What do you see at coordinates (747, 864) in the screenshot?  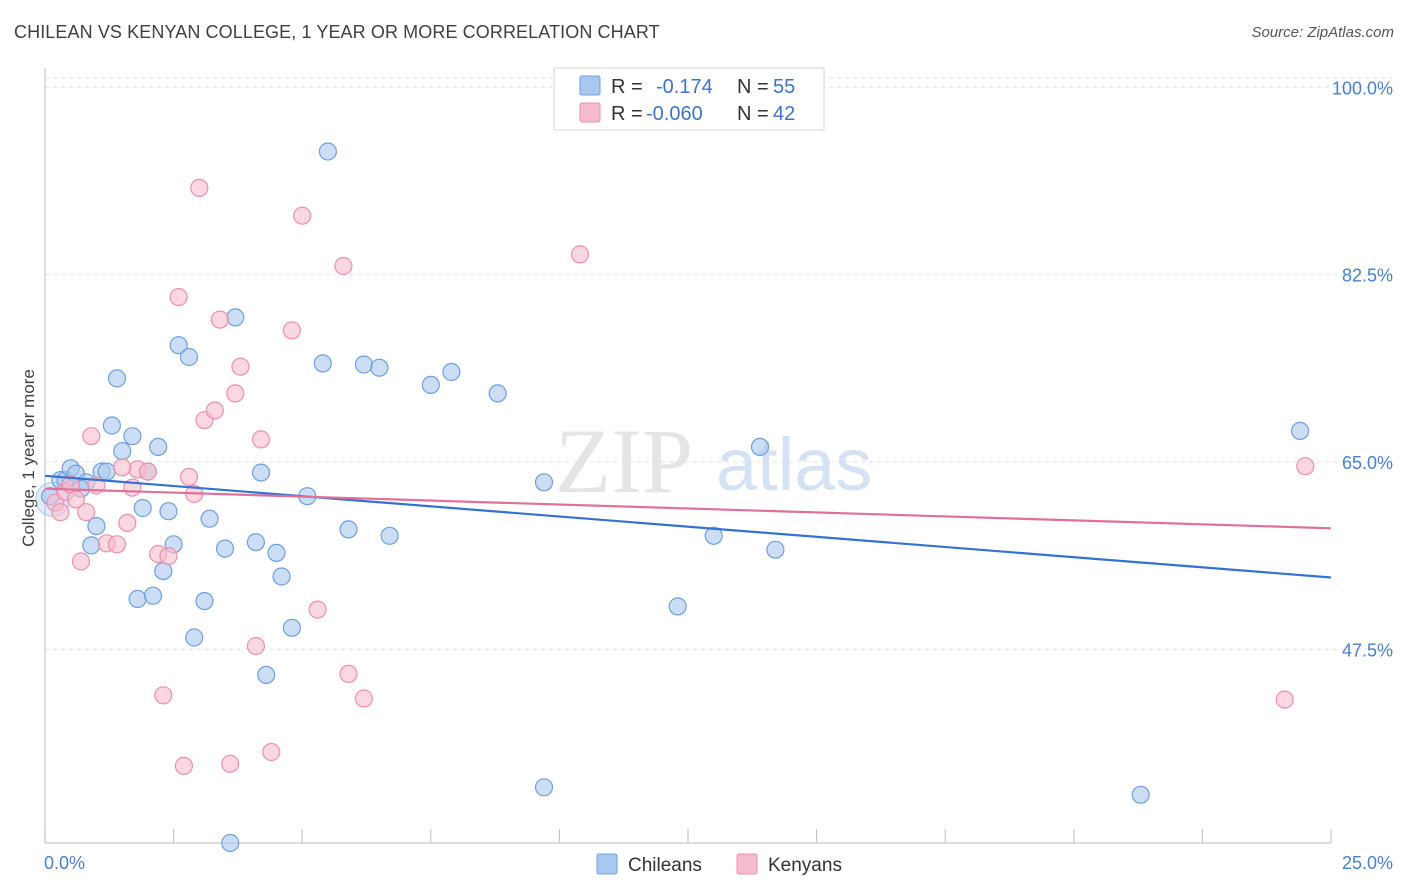 I see `legend-swatch-kenyans-bottom` at bounding box center [747, 864].